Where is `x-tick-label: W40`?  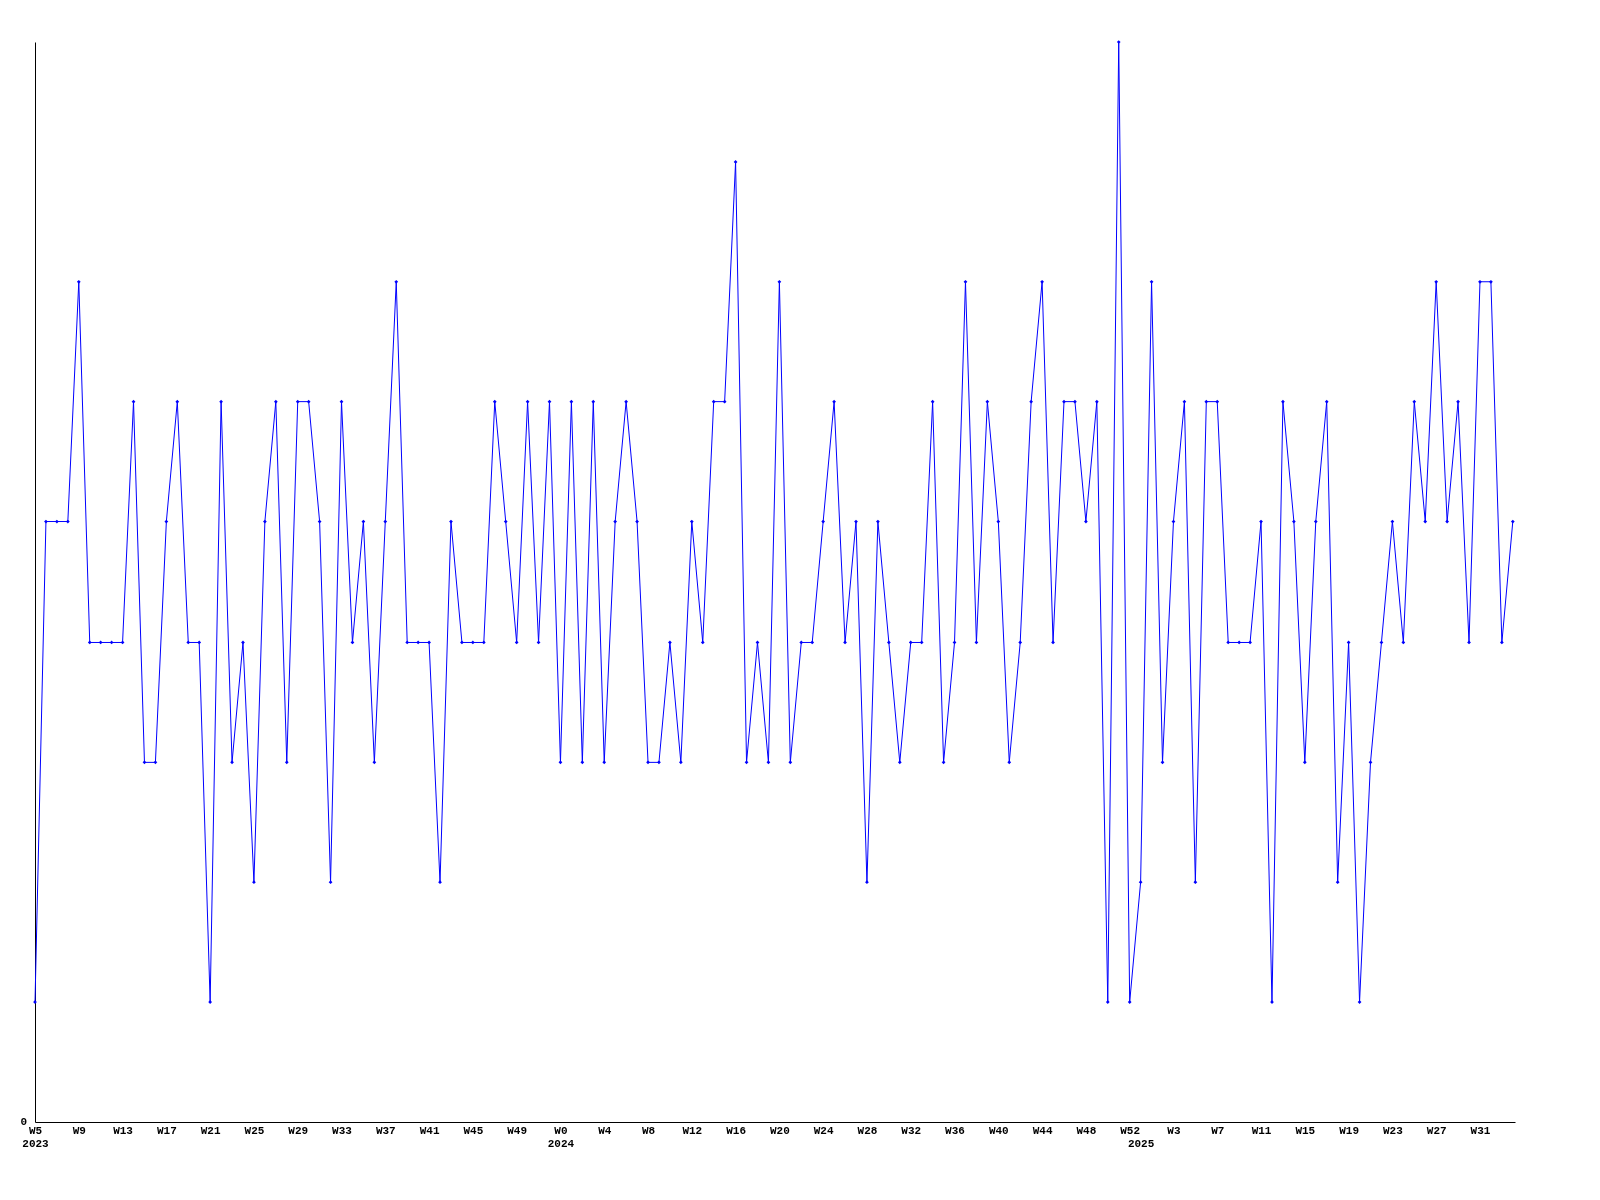
x-tick-label: W40 is located at coordinates (998, 1130).